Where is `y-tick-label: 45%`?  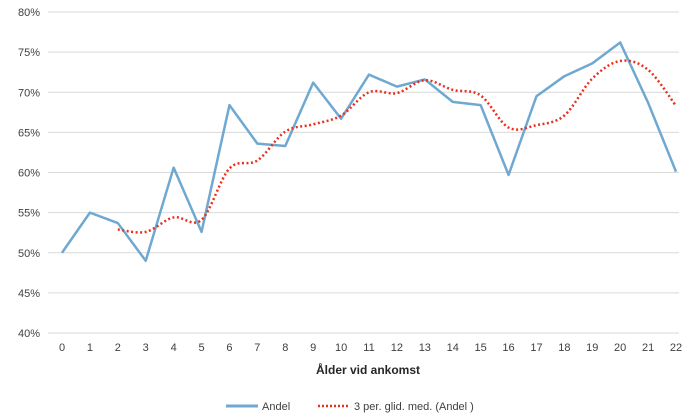 y-tick-label: 45% is located at coordinates (29, 294).